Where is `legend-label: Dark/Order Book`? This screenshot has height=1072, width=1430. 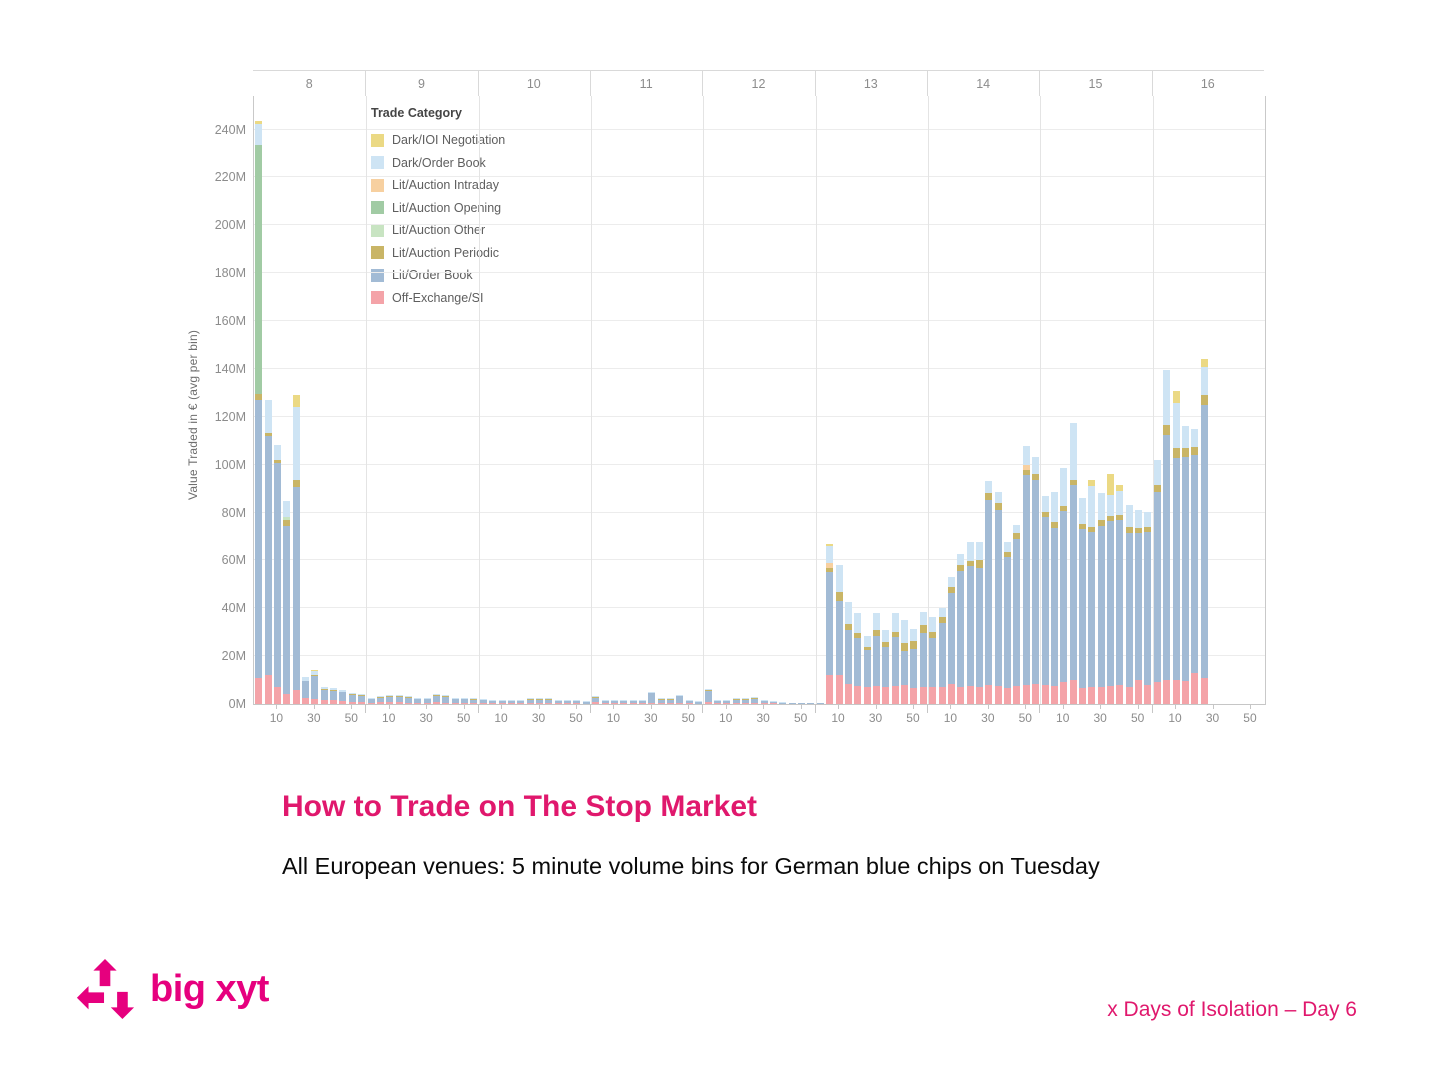 legend-label: Dark/Order Book is located at coordinates (439, 162).